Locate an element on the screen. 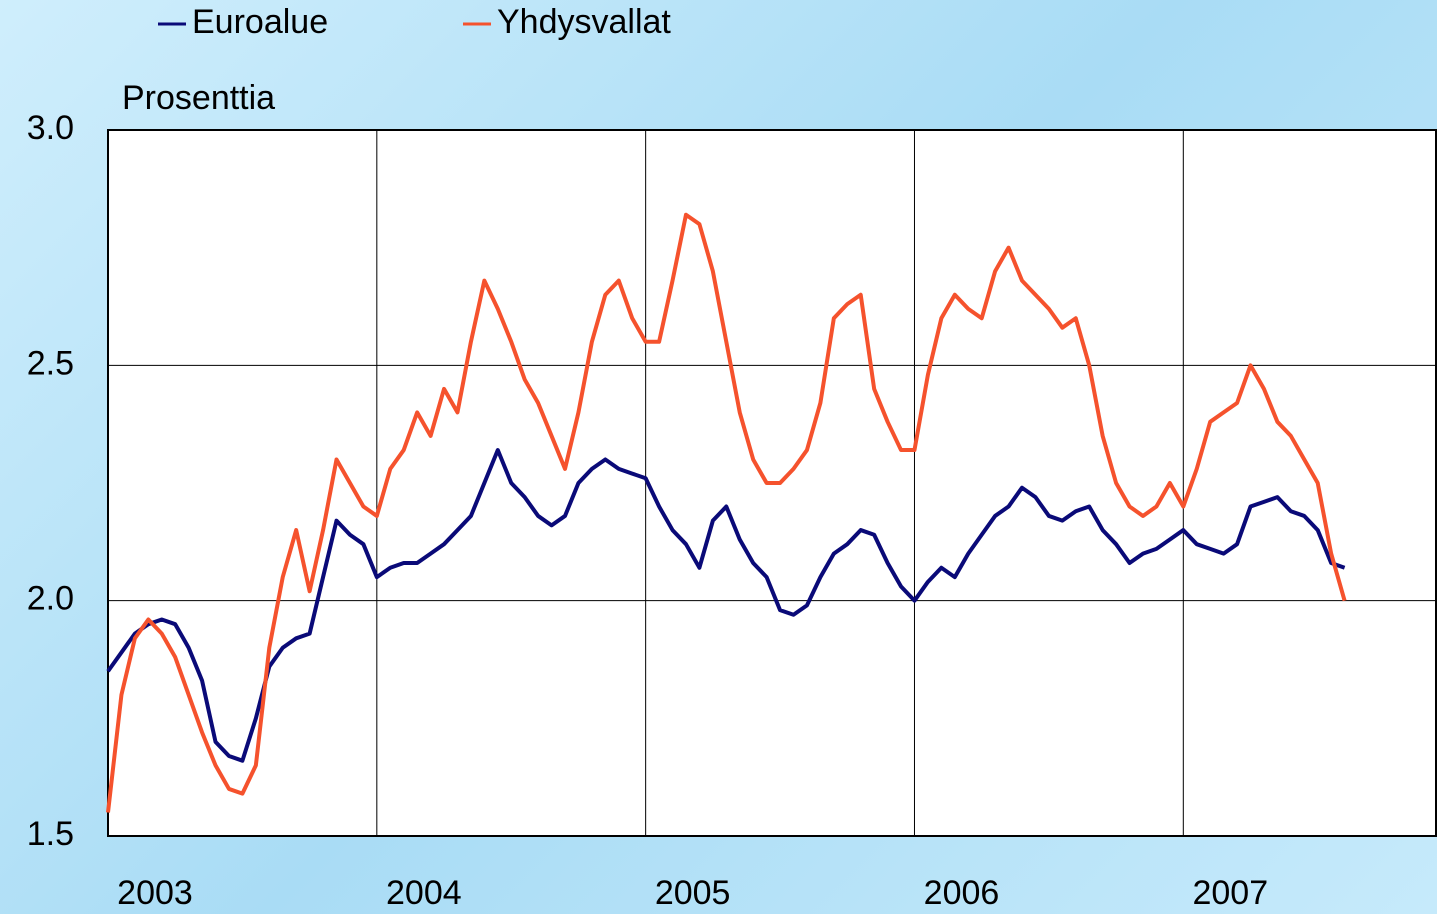  x-tick-label: 2003 is located at coordinates (155, 893).